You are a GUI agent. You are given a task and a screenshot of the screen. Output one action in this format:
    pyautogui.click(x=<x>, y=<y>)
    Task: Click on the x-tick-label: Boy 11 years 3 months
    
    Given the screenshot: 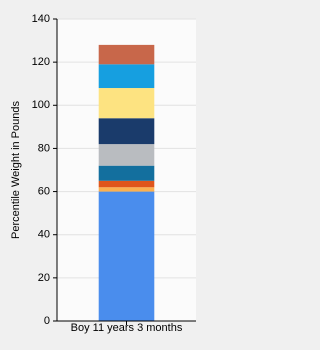 What is the action you would take?
    pyautogui.click(x=127, y=328)
    